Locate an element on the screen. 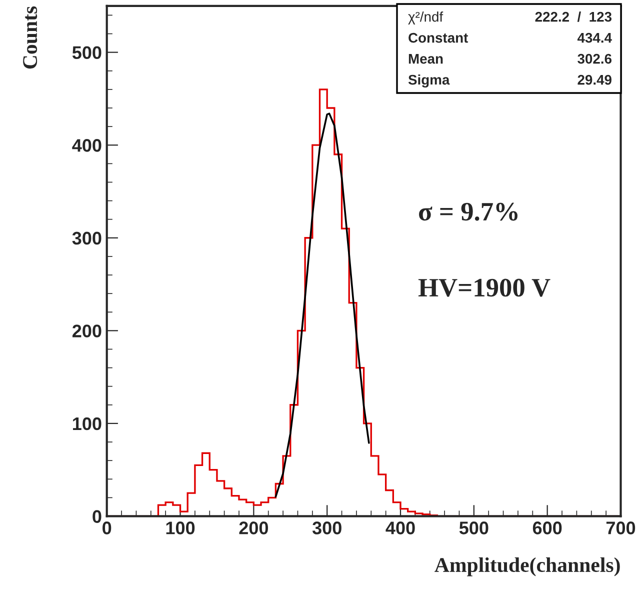  annotation: χ²/ndf is located at coordinates (426, 18).